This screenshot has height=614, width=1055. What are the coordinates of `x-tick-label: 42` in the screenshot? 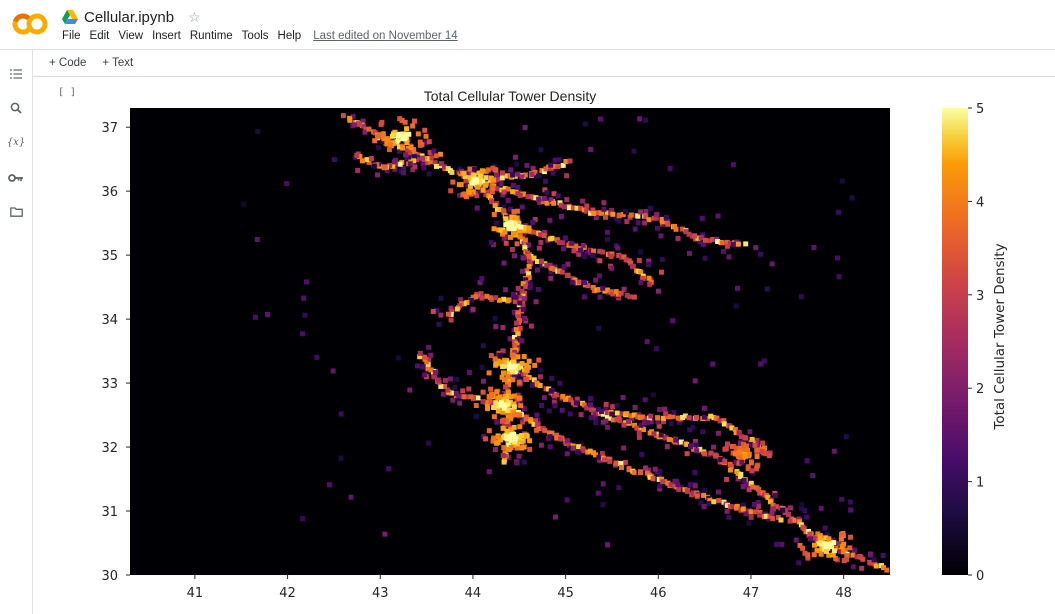 It's located at (287, 593).